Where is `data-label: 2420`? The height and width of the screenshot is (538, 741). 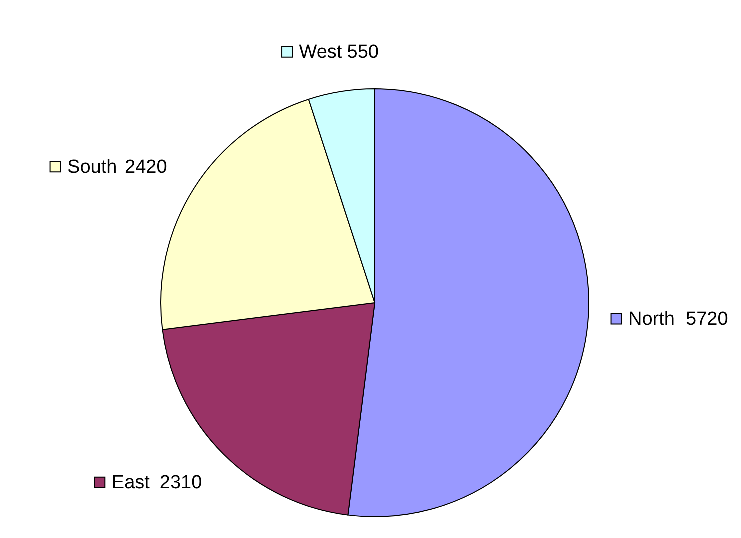
data-label: 2420 is located at coordinates (146, 167).